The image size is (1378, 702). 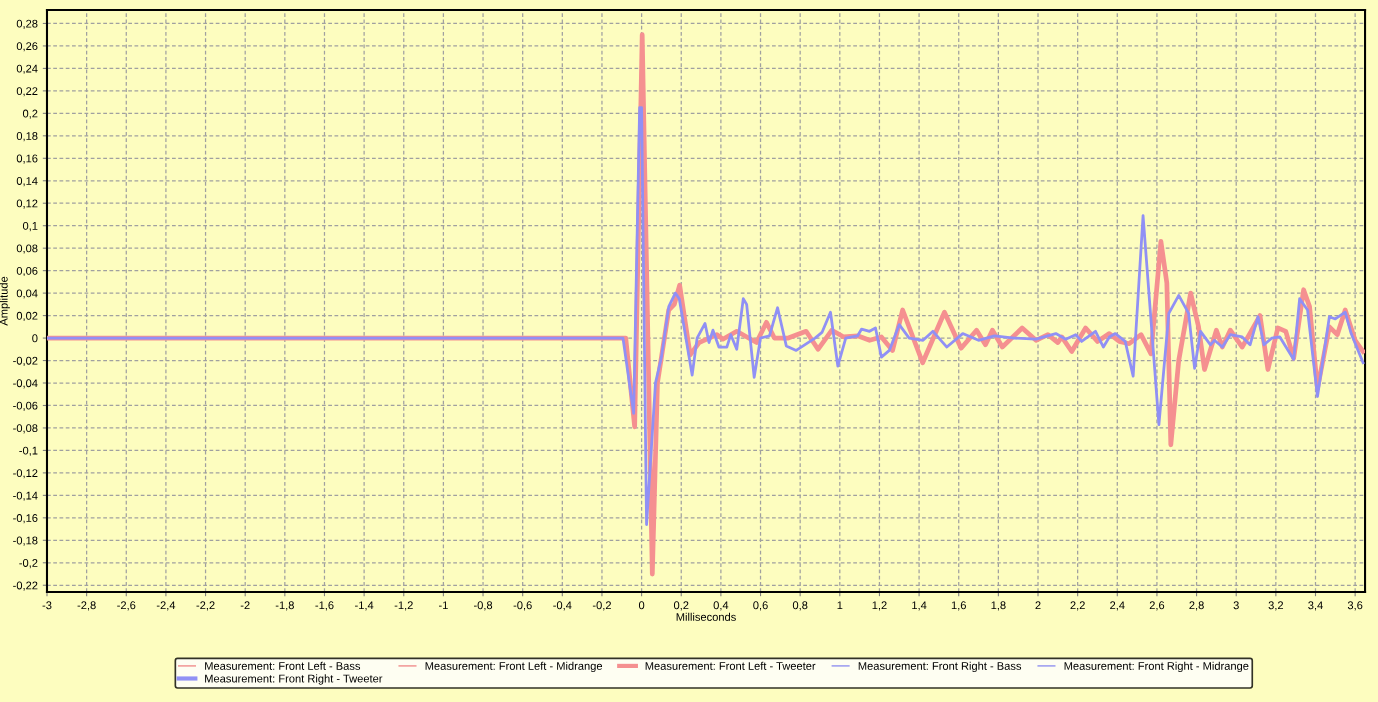 What do you see at coordinates (1276, 606) in the screenshot?
I see `x-tick-label: 3,2` at bounding box center [1276, 606].